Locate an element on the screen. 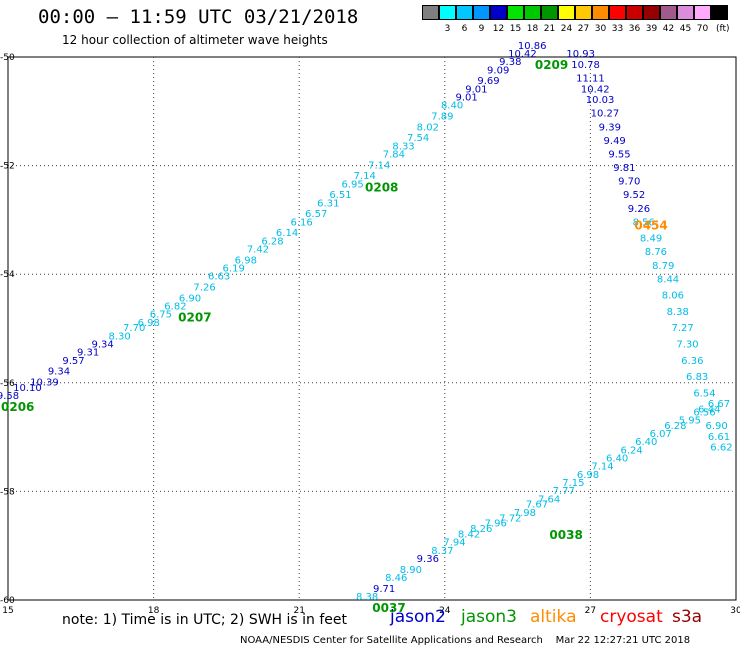  wave-height-label: 8.76 is located at coordinates (656, 252).